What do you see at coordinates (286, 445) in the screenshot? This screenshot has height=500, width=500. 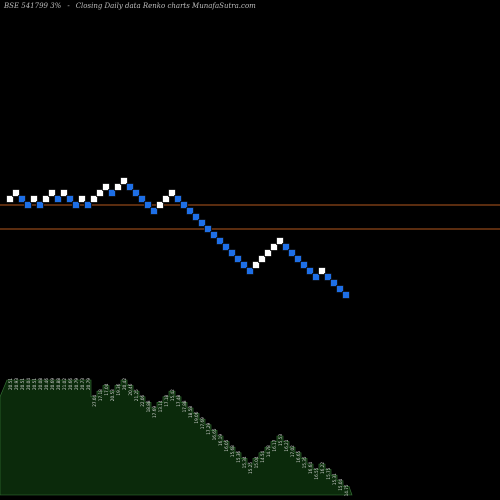 I see `volume-label: 16.21` at bounding box center [286, 445].